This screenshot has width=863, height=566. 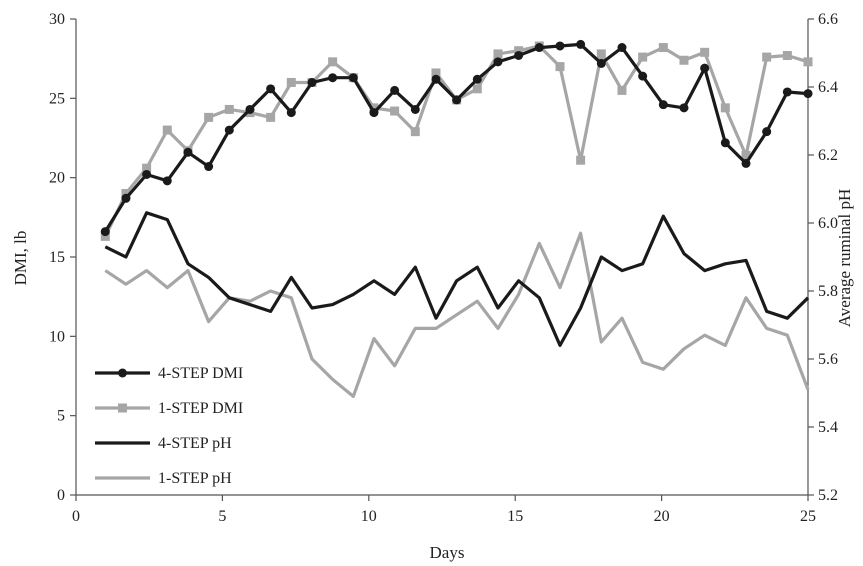 What do you see at coordinates (828, 359) in the screenshot?
I see `y-right-tick-label: 5.6` at bounding box center [828, 359].